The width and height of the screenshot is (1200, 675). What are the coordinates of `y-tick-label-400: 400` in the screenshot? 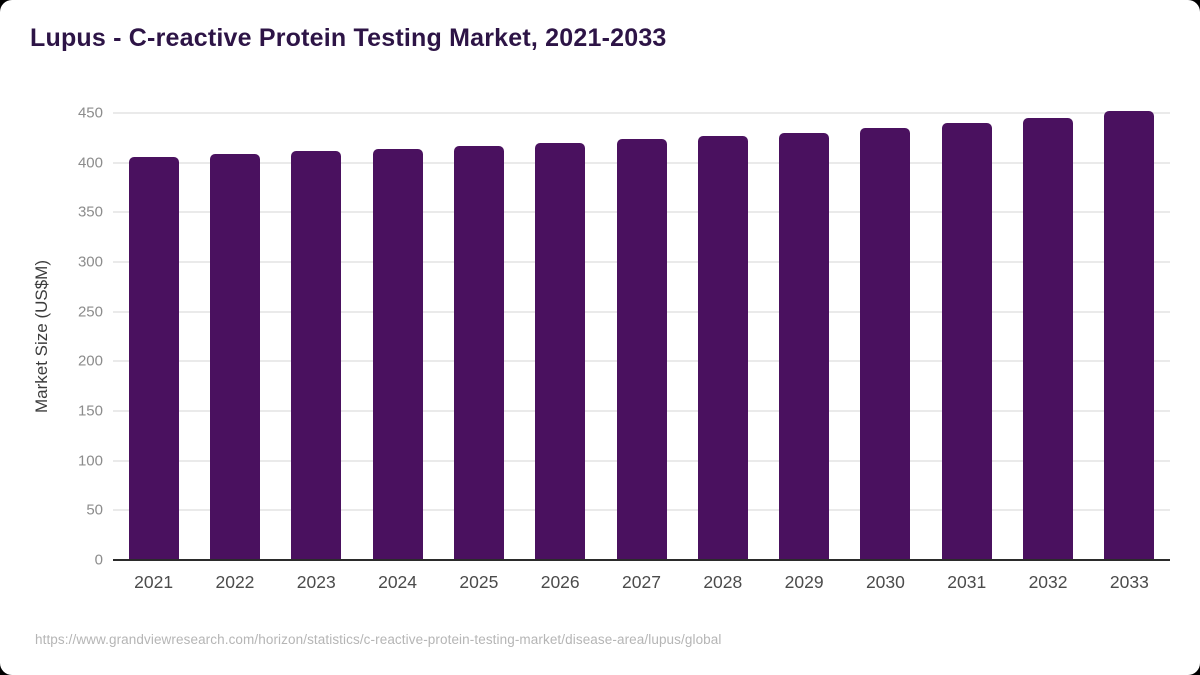 It's located at (90, 163).